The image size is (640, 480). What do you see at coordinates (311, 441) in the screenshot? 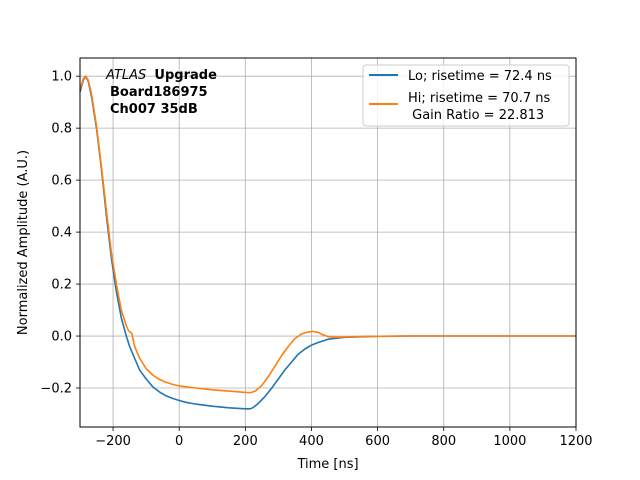
I see `x-tick-label: 400` at bounding box center [311, 441].